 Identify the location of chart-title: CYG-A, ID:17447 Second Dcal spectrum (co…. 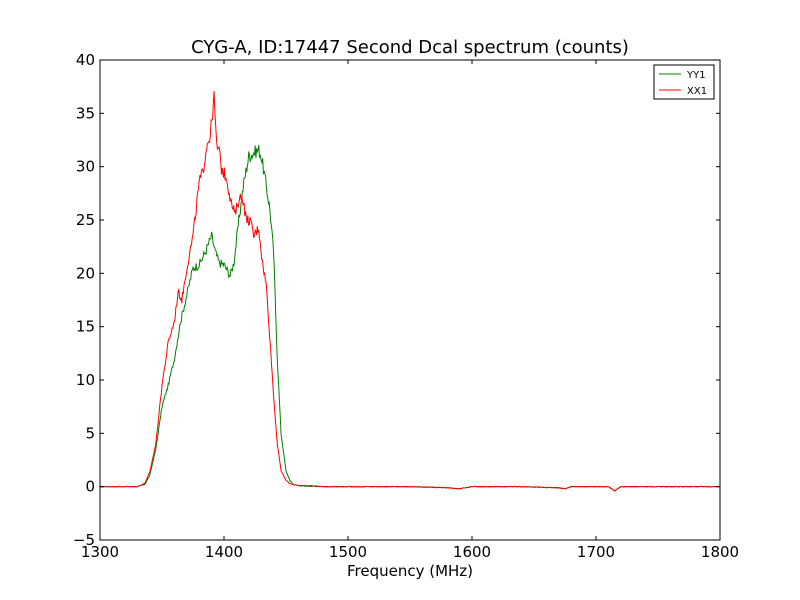
(410, 47).